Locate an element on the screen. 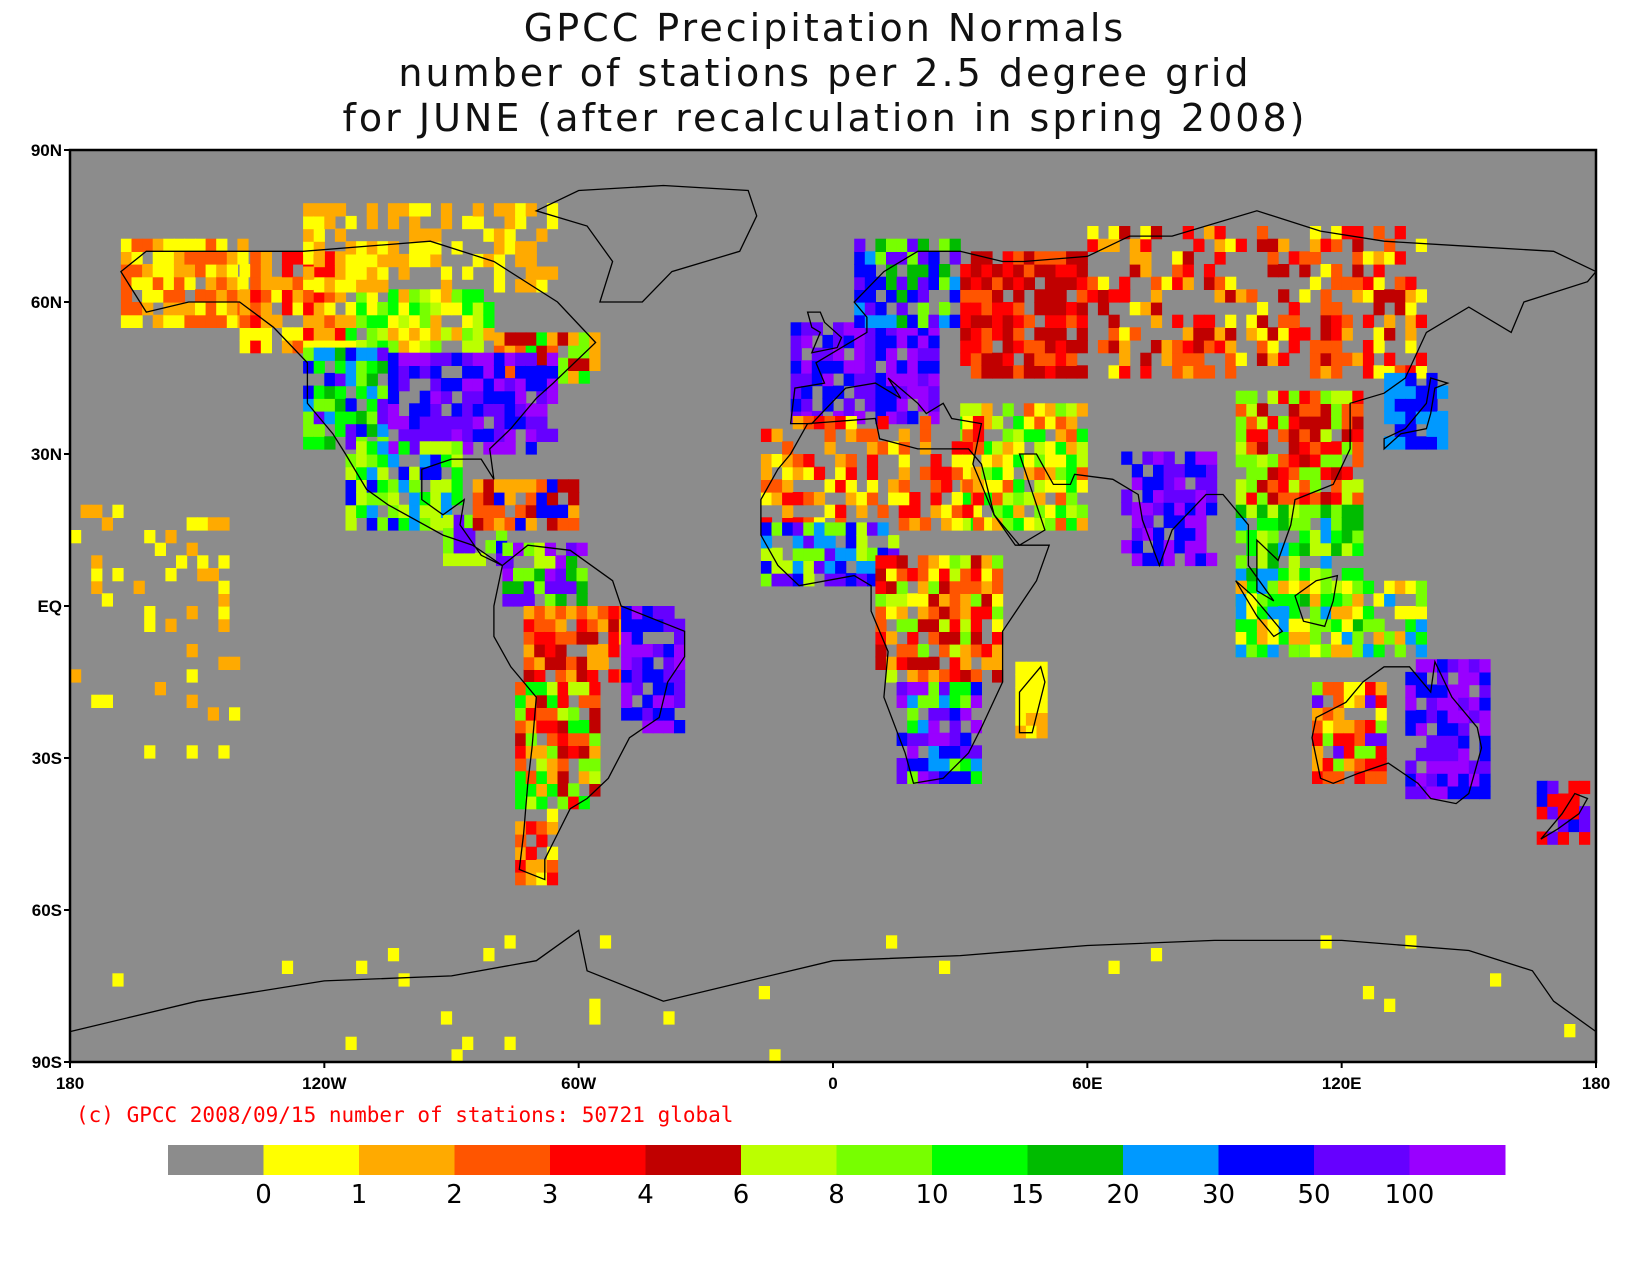 The width and height of the screenshot is (1650, 1270). region-western-canada is located at coordinates (293, 302).